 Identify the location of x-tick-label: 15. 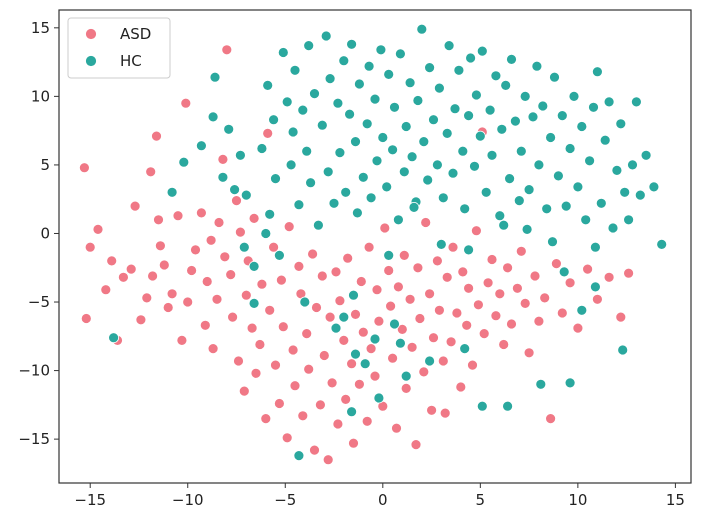
(675, 500).